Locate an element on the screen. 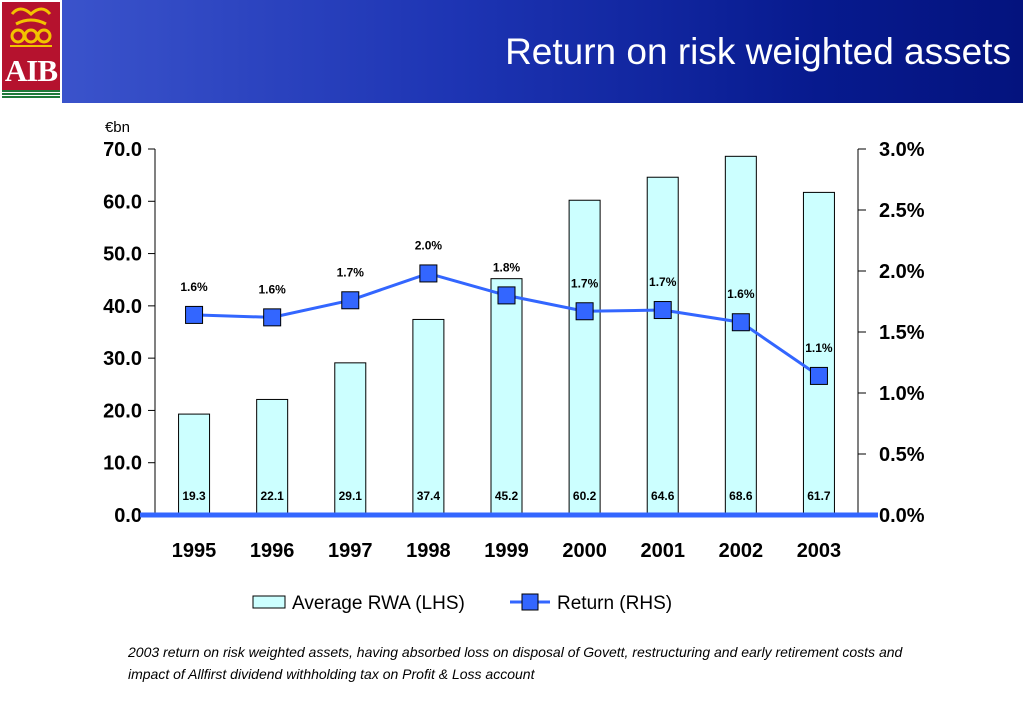 Image resolution: width=1023 pixels, height=708 pixels. x-tick-label: 1995 is located at coordinates (194, 551).